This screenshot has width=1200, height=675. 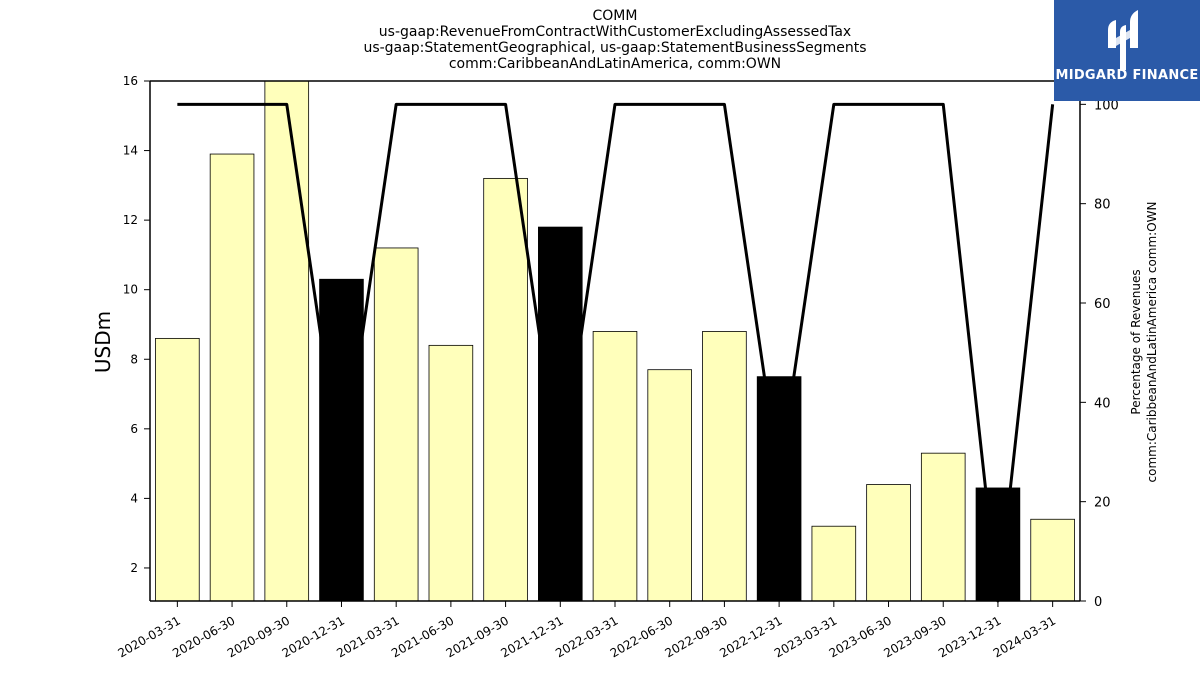 I want to click on y-tick-label: 16, so click(x=130, y=81).